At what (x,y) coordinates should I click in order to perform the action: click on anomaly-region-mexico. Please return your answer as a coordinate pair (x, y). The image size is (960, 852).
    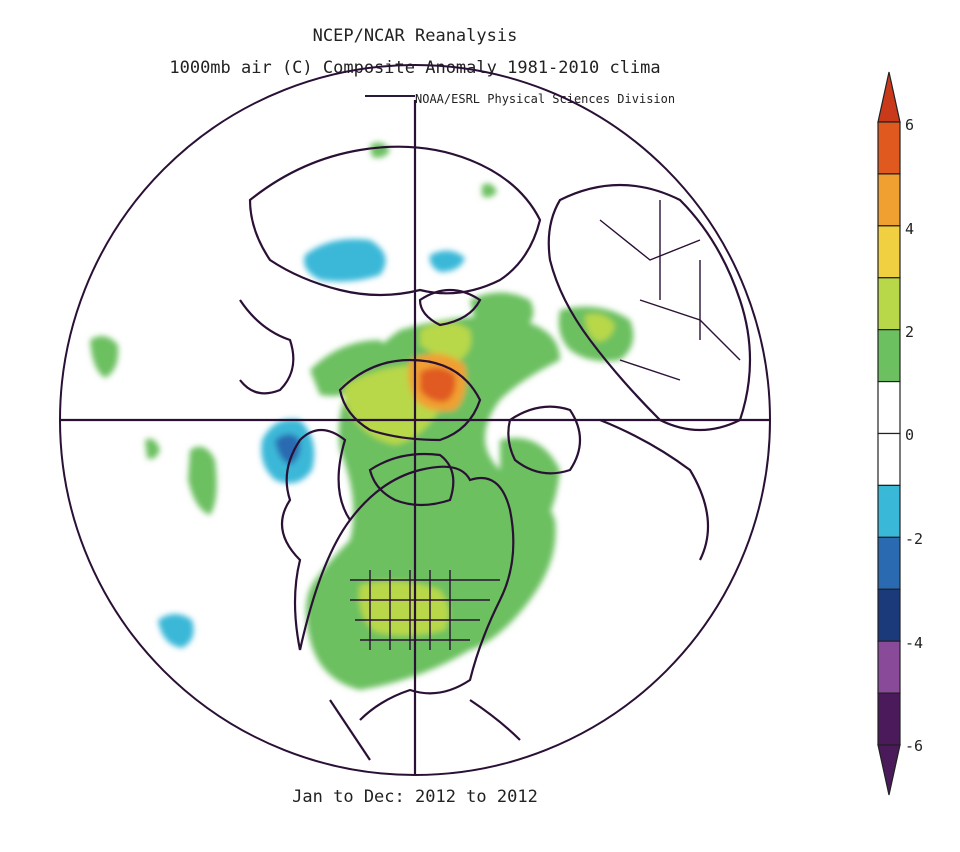
    Looking at the image, I should click on (350, 660).